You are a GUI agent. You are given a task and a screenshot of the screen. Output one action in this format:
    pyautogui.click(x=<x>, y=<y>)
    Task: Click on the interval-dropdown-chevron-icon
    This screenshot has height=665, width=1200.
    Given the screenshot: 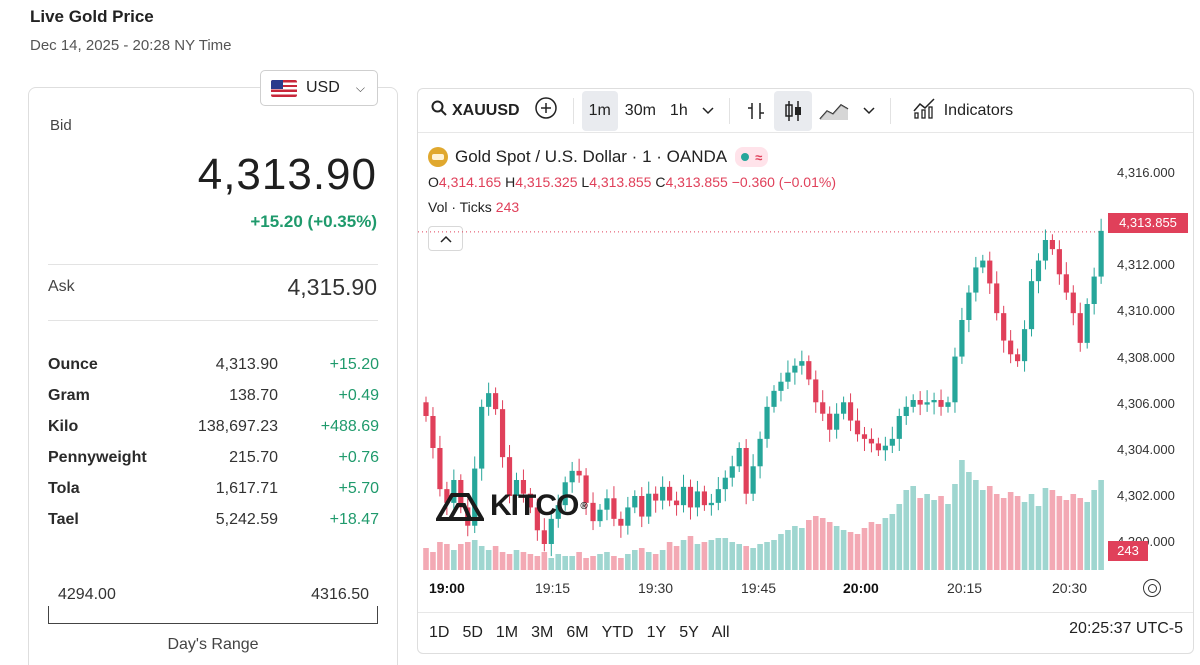 What is the action you would take?
    pyautogui.click(x=708, y=111)
    